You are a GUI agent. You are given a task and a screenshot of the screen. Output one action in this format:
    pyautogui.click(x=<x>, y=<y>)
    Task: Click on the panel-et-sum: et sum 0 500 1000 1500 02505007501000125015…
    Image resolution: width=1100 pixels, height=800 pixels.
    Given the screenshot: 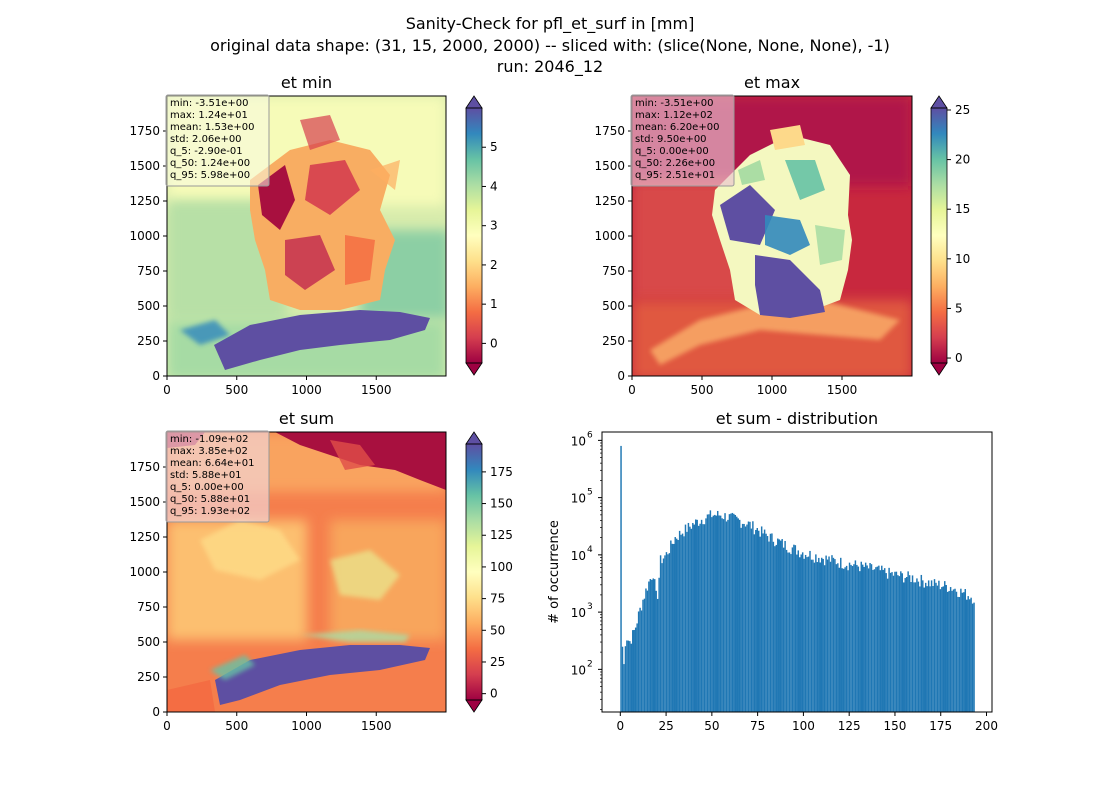 What is the action you would take?
    pyautogui.click(x=320, y=571)
    